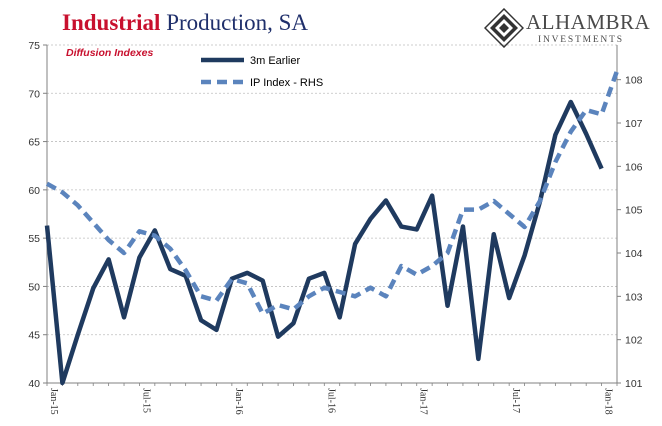  I want to click on right-tick-label: 103, so click(634, 297).